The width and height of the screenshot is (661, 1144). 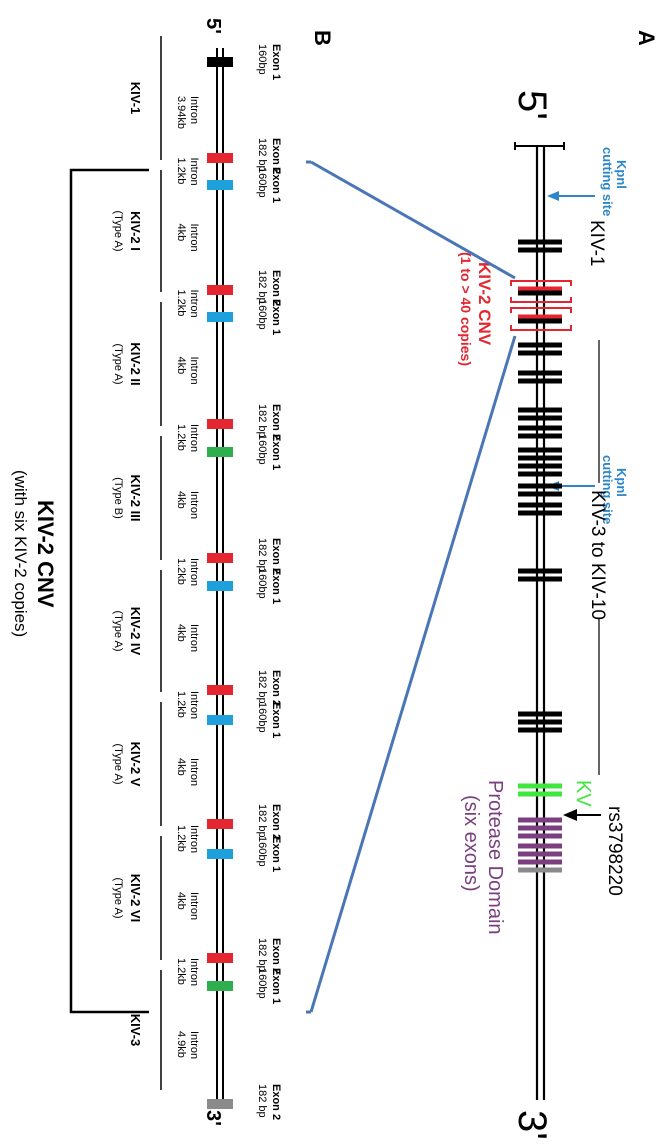 What do you see at coordinates (135, 1030) in the screenshot?
I see `segment-name: KIV-3` at bounding box center [135, 1030].